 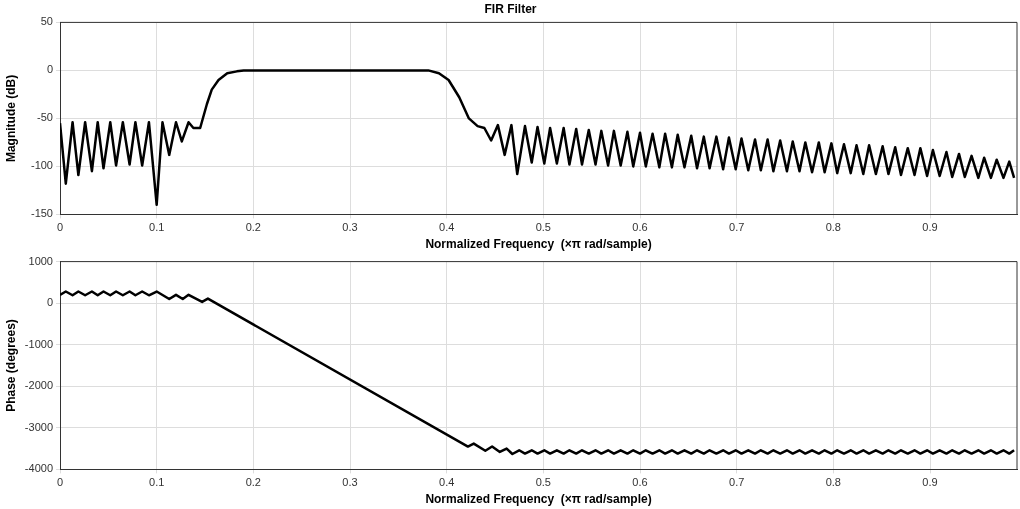 I want to click on y-tick-label: 50, so click(x=46, y=21).